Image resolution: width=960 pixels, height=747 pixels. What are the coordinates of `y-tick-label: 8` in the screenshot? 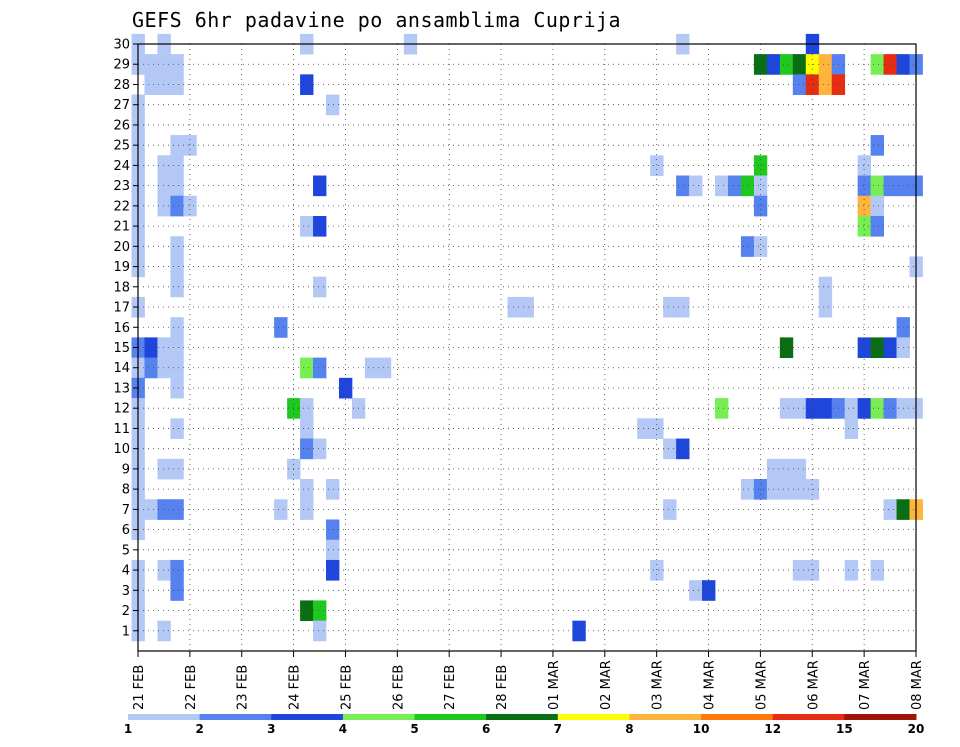 It's located at (126, 490).